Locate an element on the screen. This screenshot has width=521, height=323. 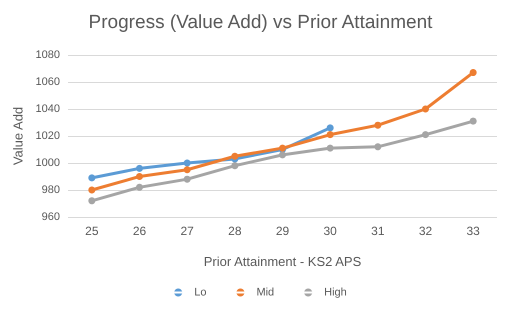
y-tick-label: 1040 is located at coordinates (48, 109).